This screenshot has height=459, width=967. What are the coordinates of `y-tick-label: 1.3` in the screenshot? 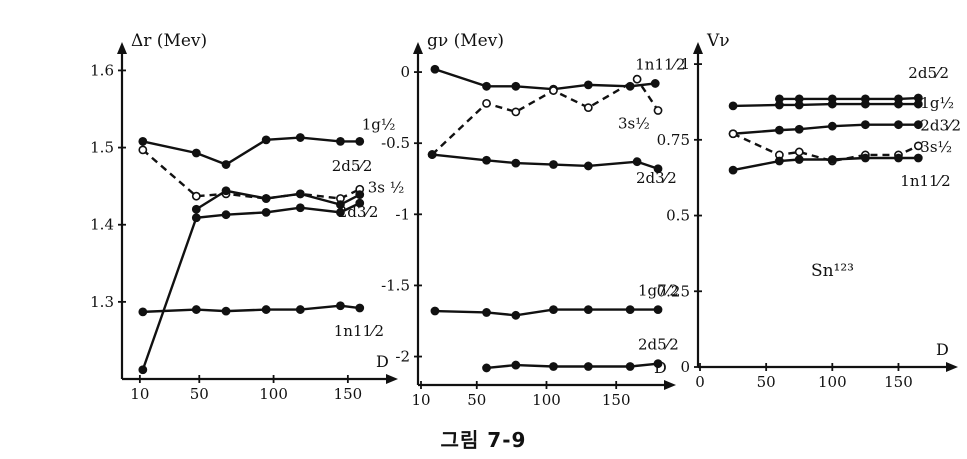 It's located at (102, 302).